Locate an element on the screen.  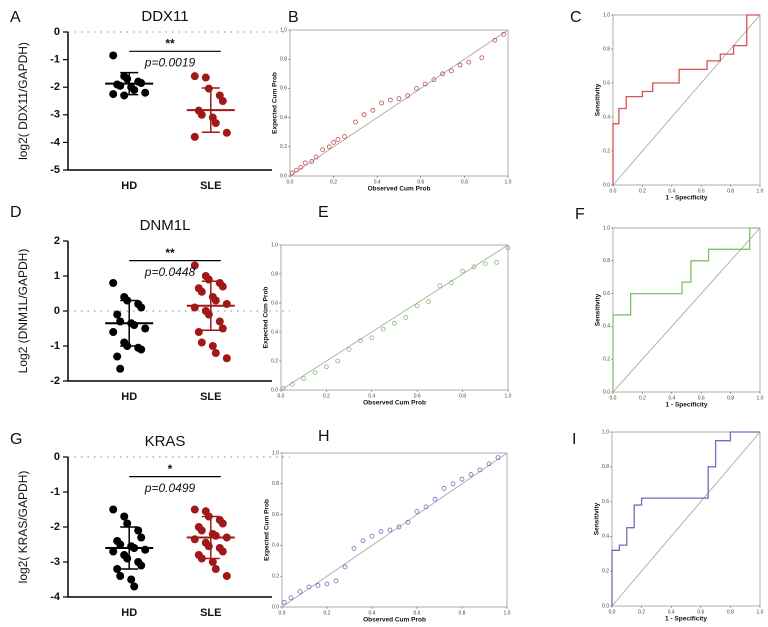
y-tick-label: 0 is located at coordinates (57, 457).